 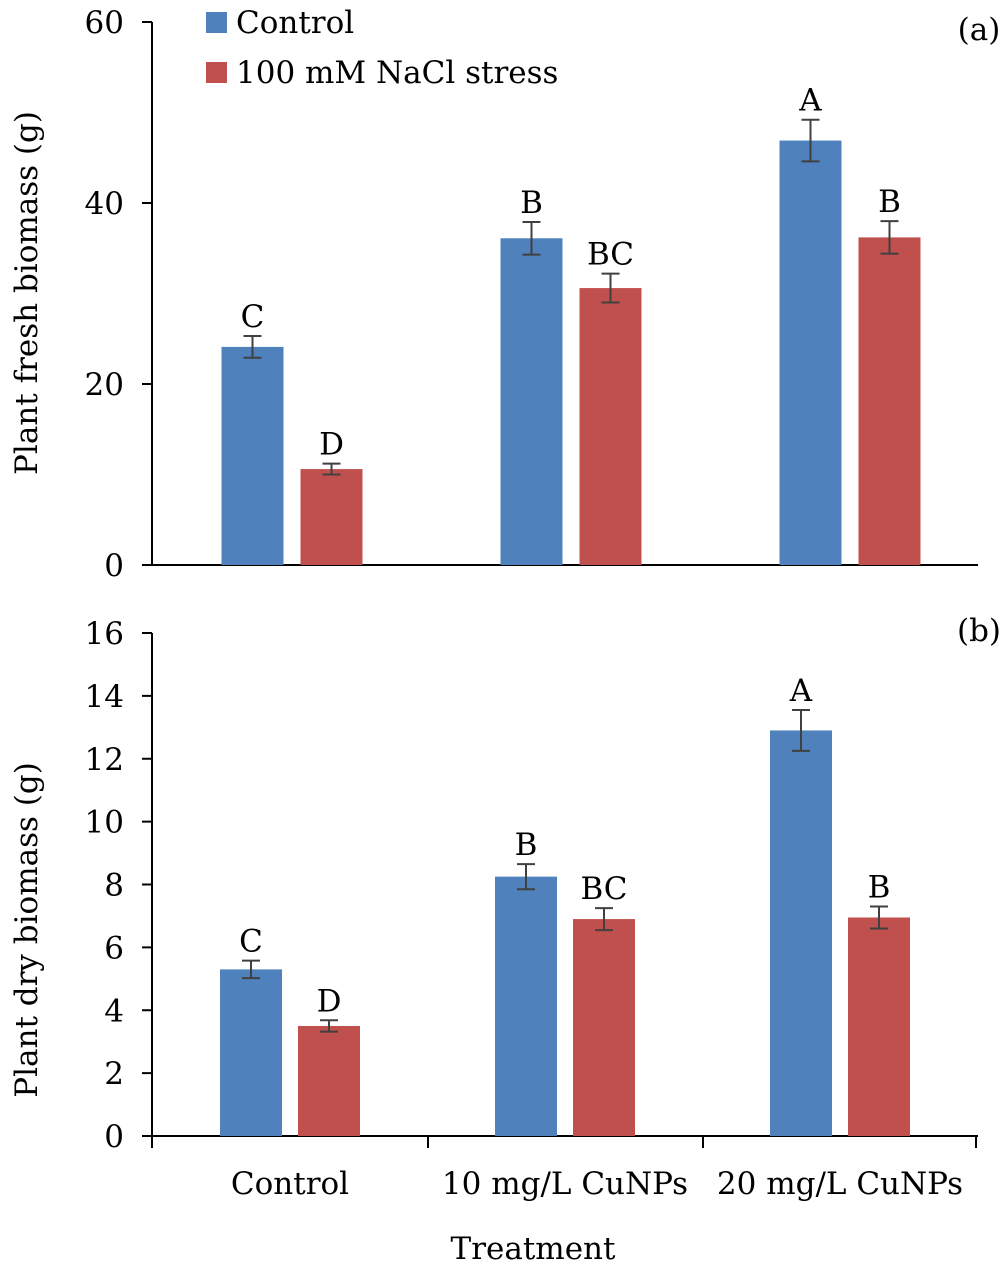 I want to click on legend-label-control: Control, so click(x=295, y=23).